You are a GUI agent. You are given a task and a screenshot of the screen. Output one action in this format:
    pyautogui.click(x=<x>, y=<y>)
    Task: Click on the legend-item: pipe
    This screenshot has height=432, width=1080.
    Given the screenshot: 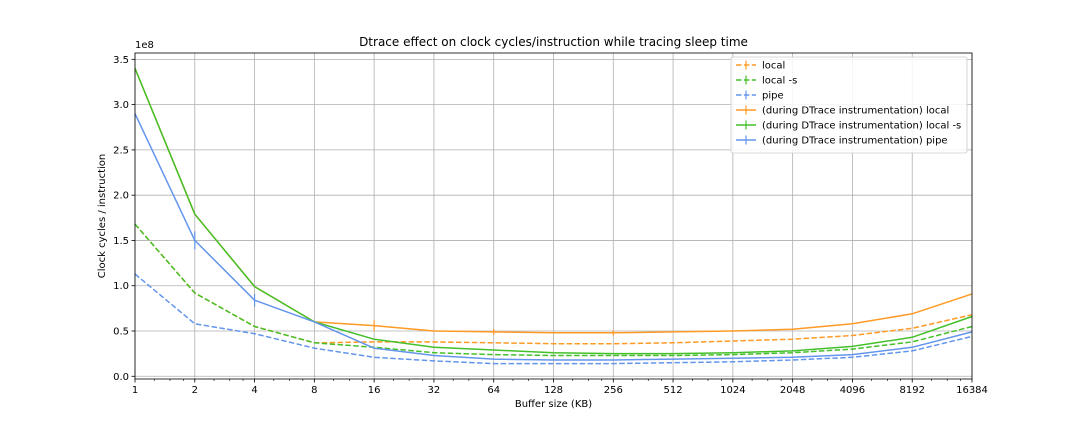 What is the action you would take?
    pyautogui.click(x=760, y=96)
    